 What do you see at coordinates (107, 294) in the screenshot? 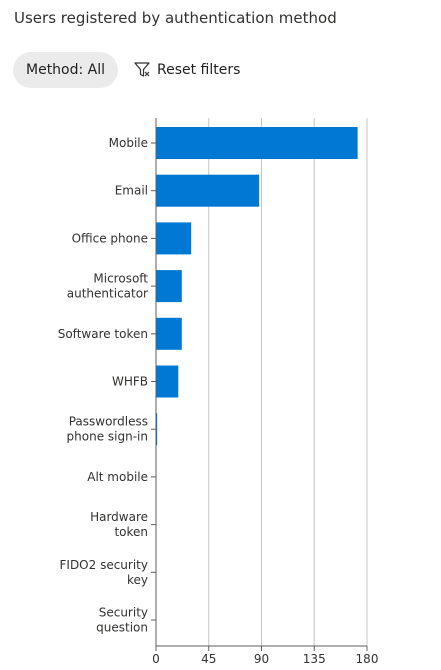
I see `category-label: authenticator` at bounding box center [107, 294].